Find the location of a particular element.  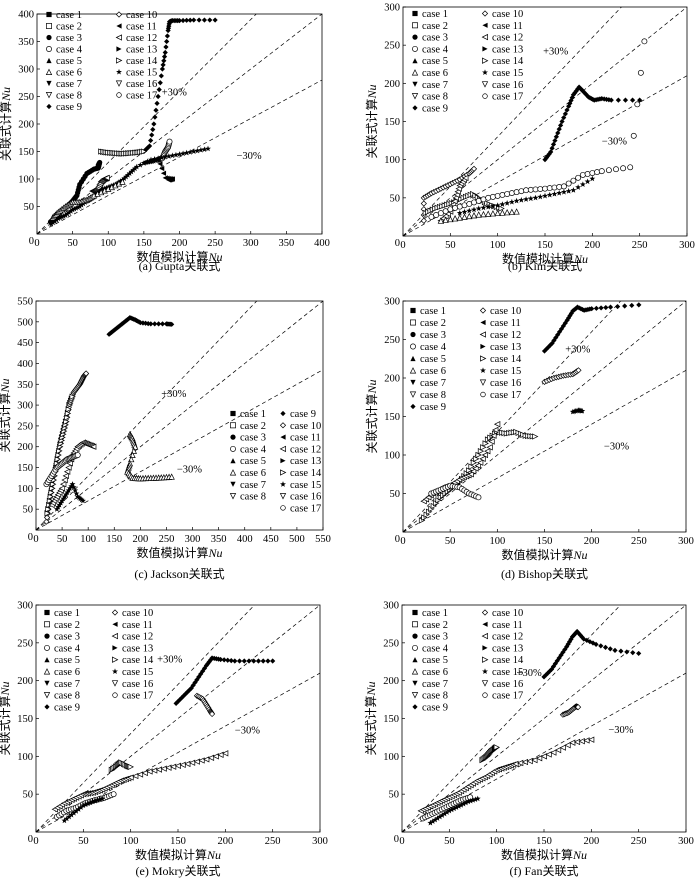

y-tick-label: 100 is located at coordinates (392, 160).